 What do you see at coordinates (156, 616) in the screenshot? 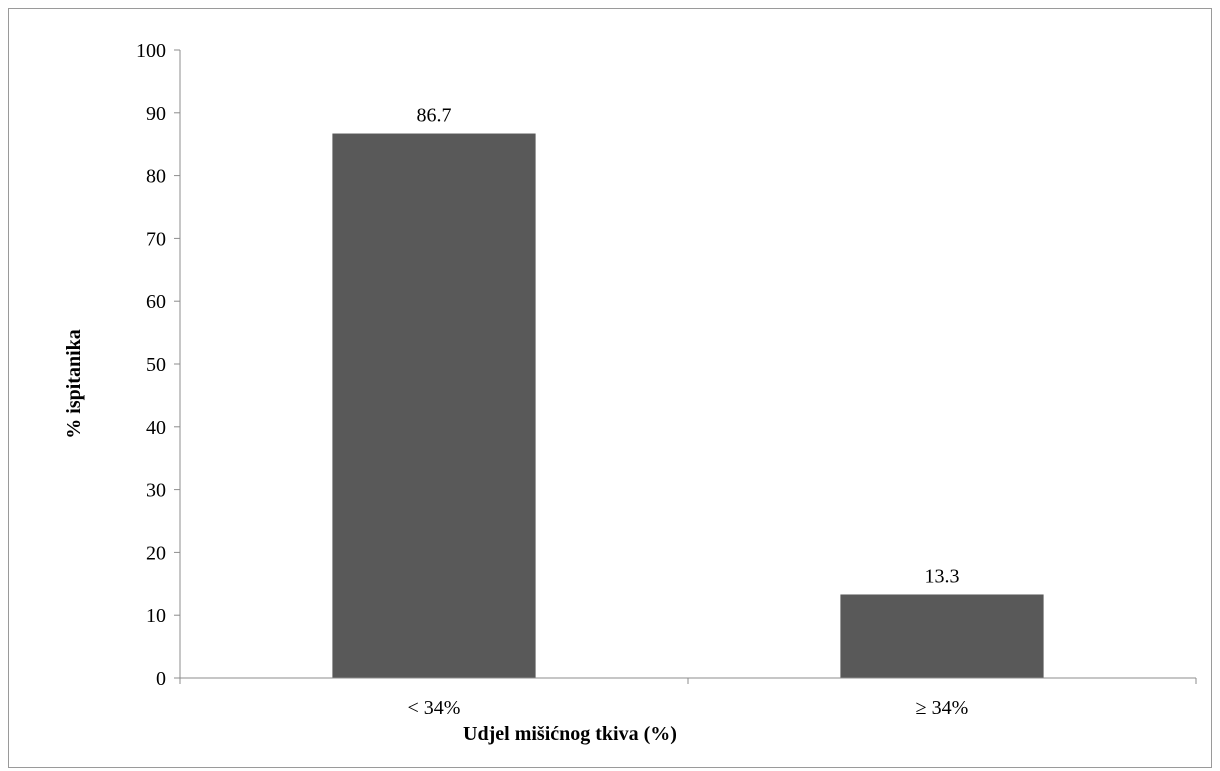
I see `y-tick-label: 10` at bounding box center [156, 616].